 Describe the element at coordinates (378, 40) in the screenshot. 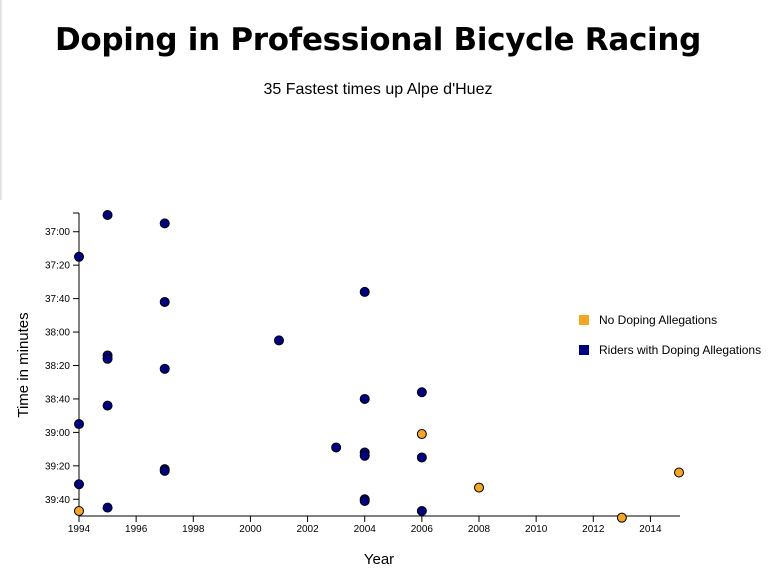

I see `chart-title: Doping in Professional Bicycle Racing` at that location.